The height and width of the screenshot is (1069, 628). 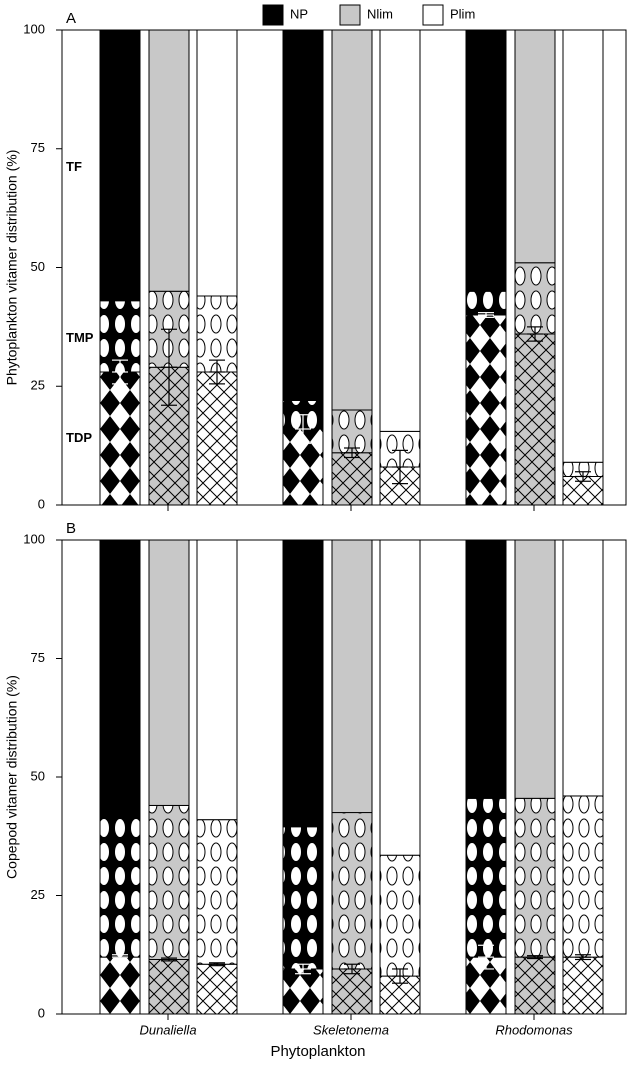 What do you see at coordinates (299, 13) in the screenshot?
I see `legend-label: NP` at bounding box center [299, 13].